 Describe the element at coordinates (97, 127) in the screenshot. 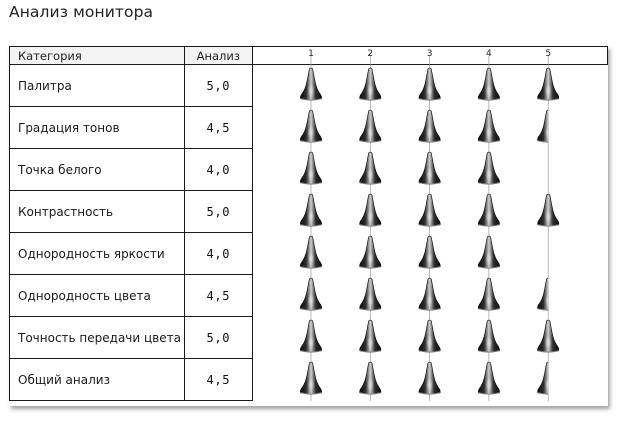

I see `row-category: Градация тонов` at that location.